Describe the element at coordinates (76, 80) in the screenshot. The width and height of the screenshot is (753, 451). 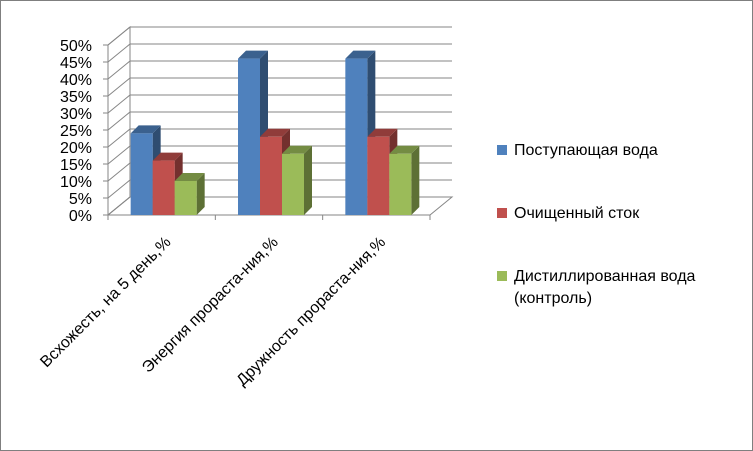
I see `y-tick-label: 40%` at that location.